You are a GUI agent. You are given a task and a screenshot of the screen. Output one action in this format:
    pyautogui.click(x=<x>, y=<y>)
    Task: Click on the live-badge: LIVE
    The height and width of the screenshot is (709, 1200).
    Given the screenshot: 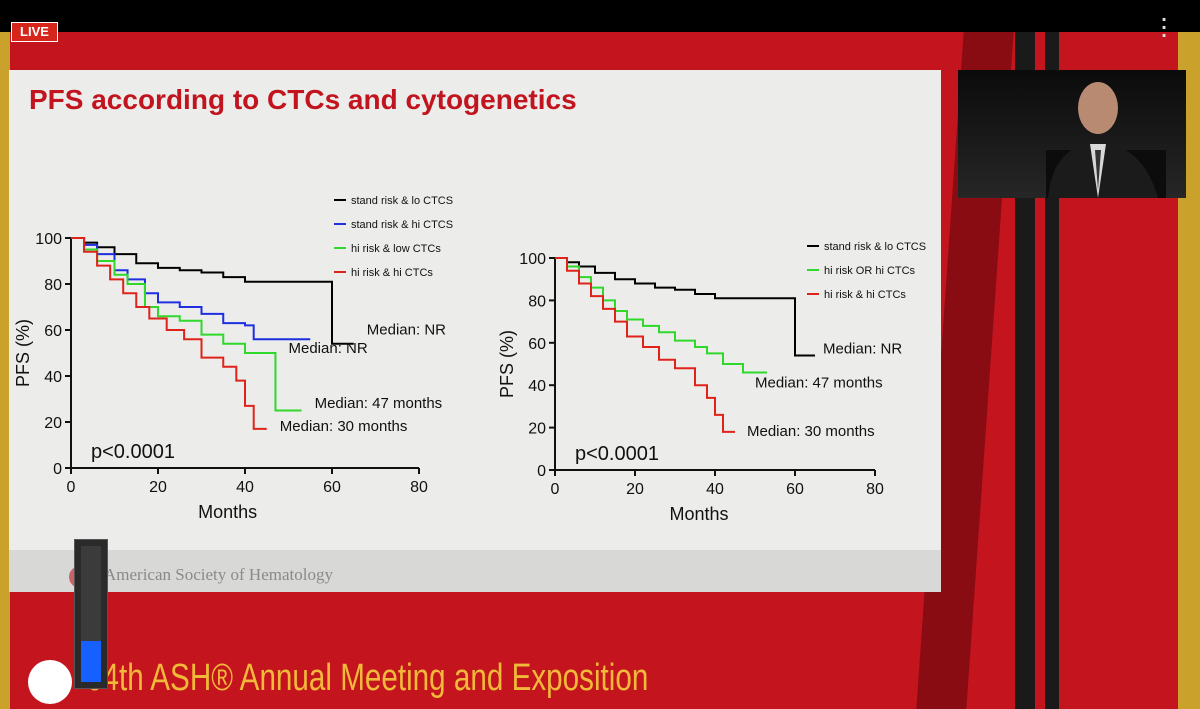 What is the action you would take?
    pyautogui.click(x=34, y=32)
    